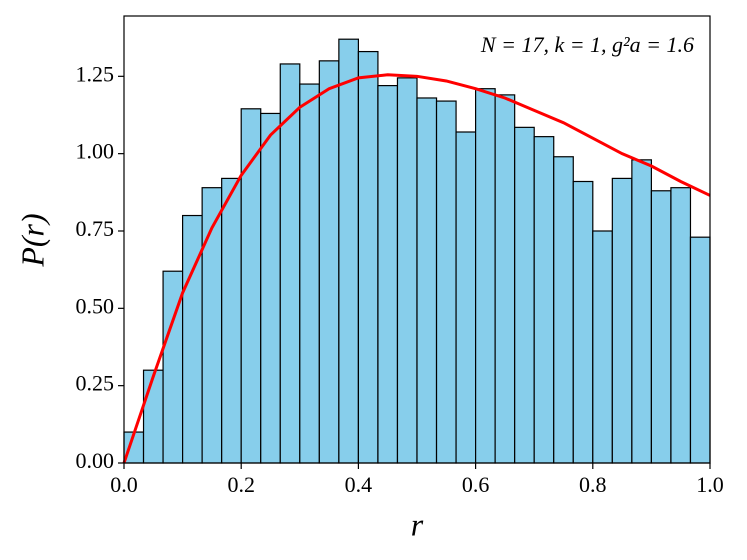  Describe the element at coordinates (587, 44) in the screenshot. I see `annotation: N = 17, k = 1, g²a = 1.6` at that location.